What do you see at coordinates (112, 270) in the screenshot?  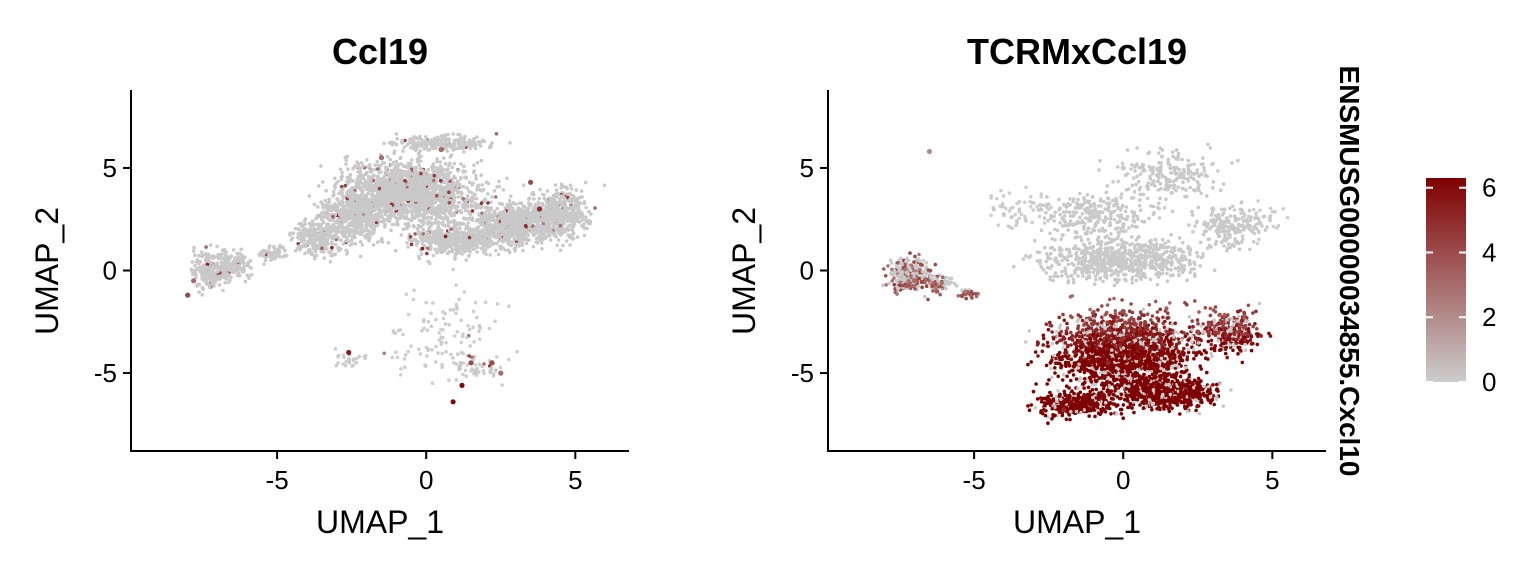 I see `y-axis-ticks: 50-5` at bounding box center [112, 270].